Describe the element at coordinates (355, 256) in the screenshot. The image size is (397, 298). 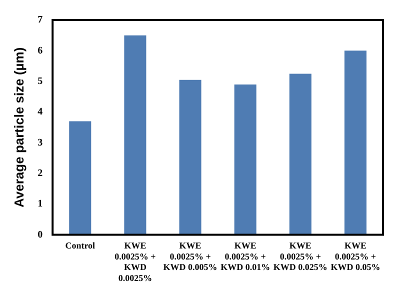
I see `x-tick-label: KWE 0.0025% + KWD 0.05%` at that location.